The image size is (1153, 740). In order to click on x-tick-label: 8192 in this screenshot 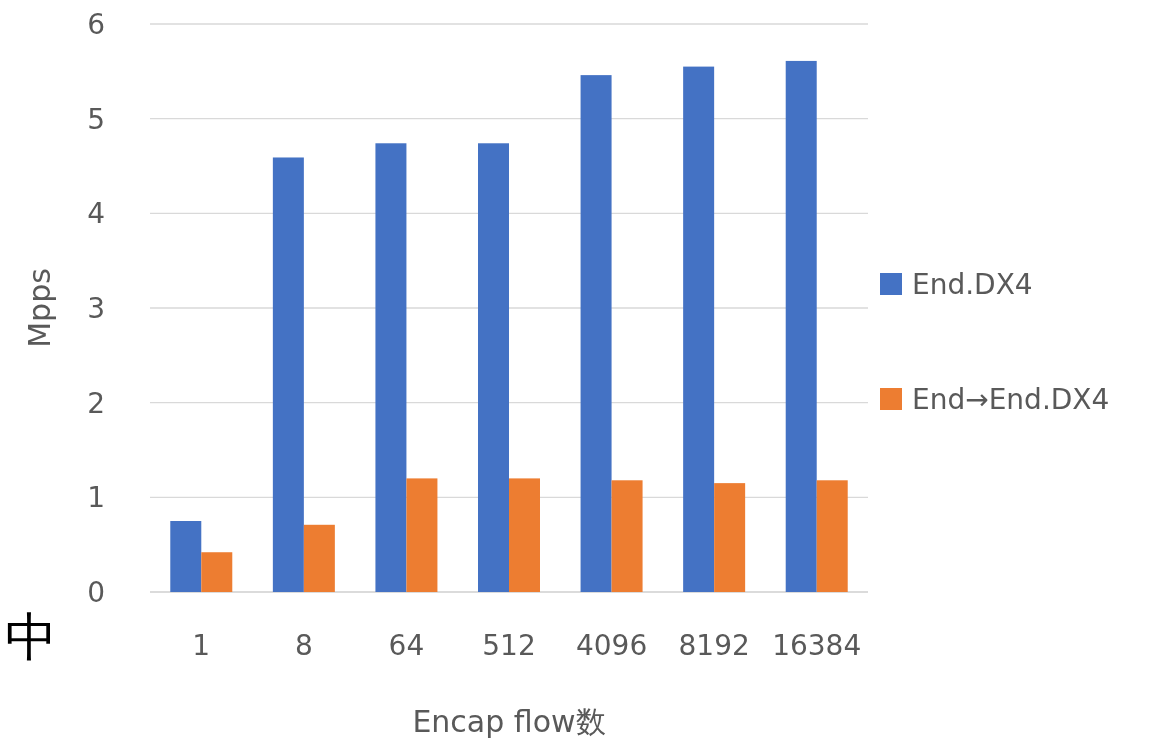, I will do `click(714, 645)`.